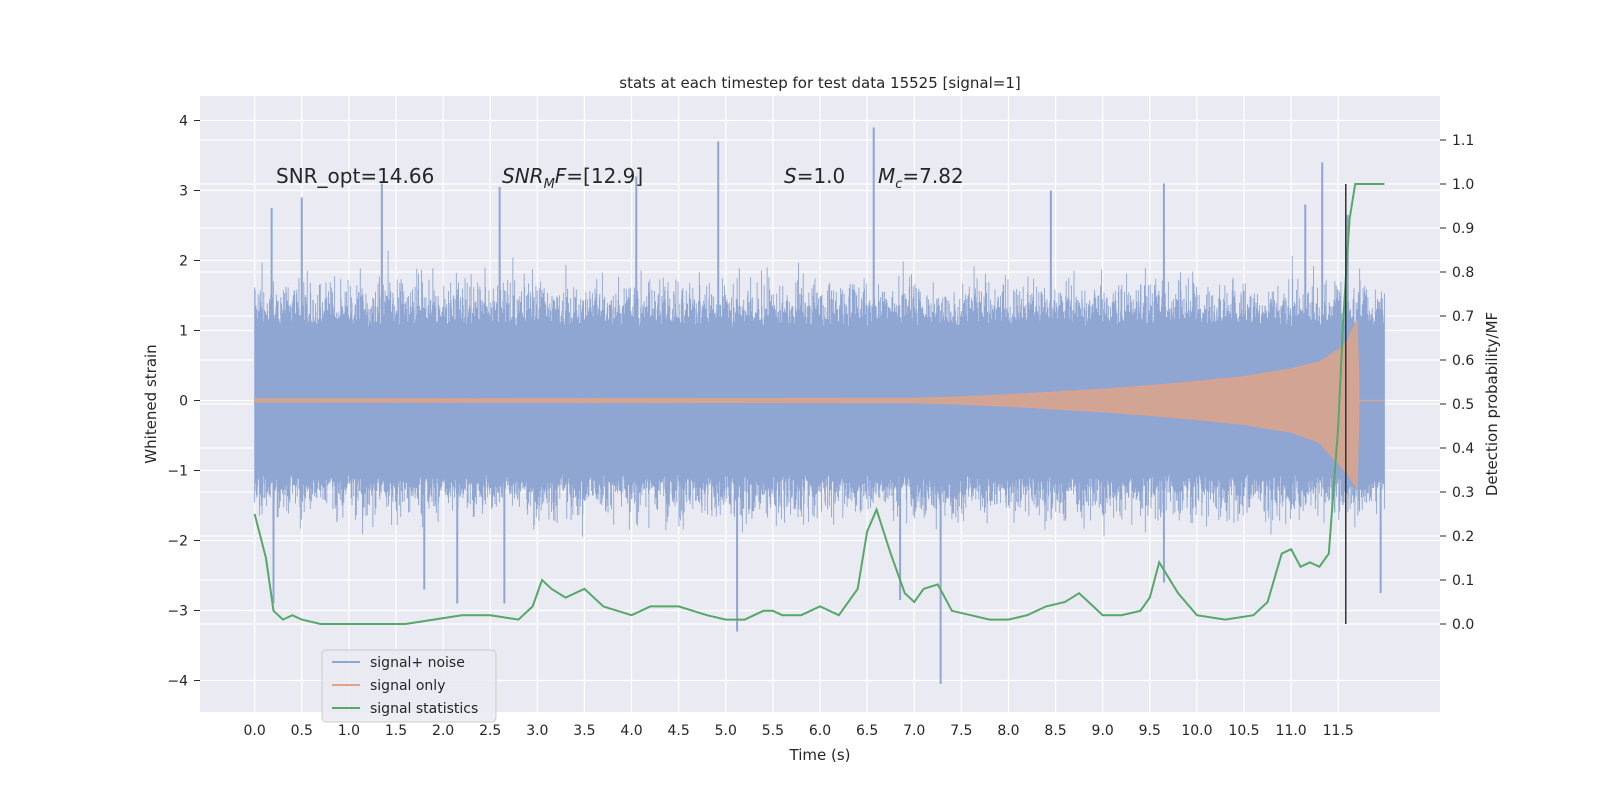  I want to click on x-tick-label: 7.0, so click(914, 731).